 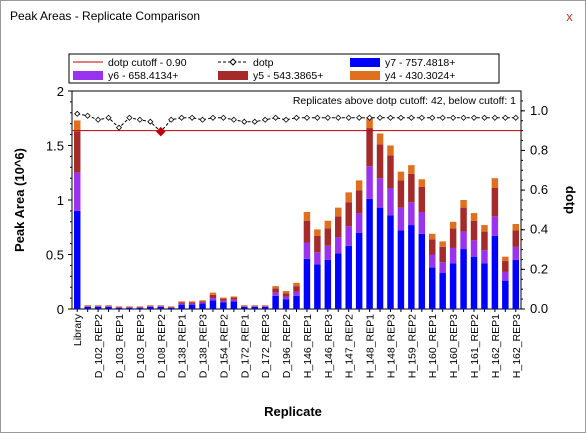 What do you see at coordinates (350, 346) in the screenshot?
I see `x-tick-label: H_147_REP2` at bounding box center [350, 346].